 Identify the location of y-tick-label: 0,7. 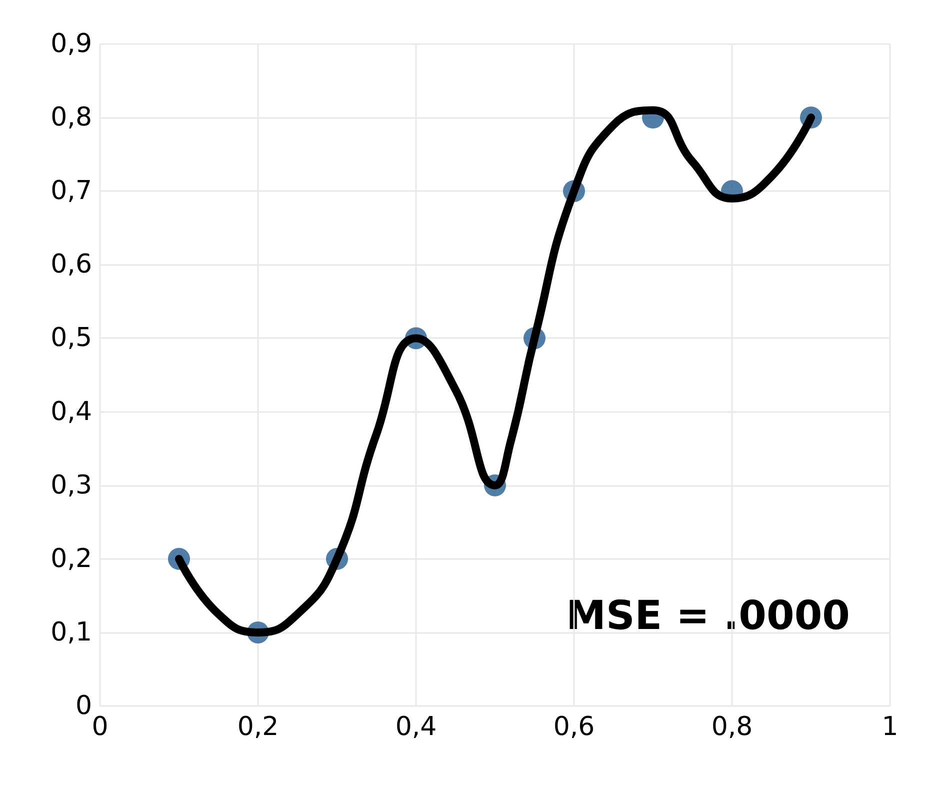
(71, 191).